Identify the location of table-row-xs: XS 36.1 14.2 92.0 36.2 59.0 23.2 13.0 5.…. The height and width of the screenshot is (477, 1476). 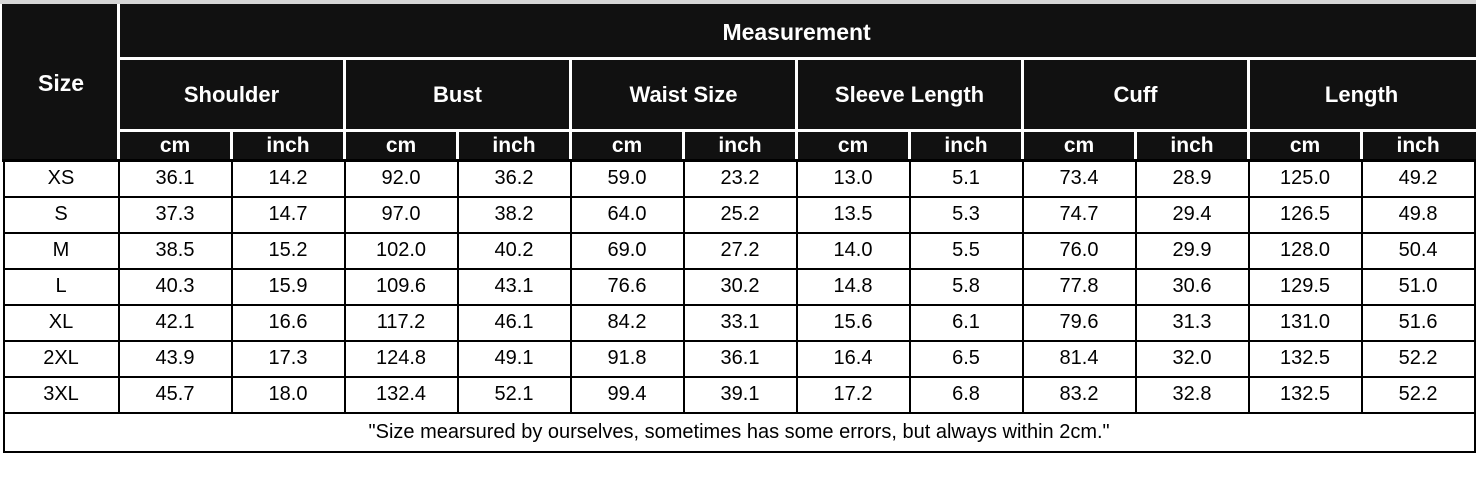
(739, 178).